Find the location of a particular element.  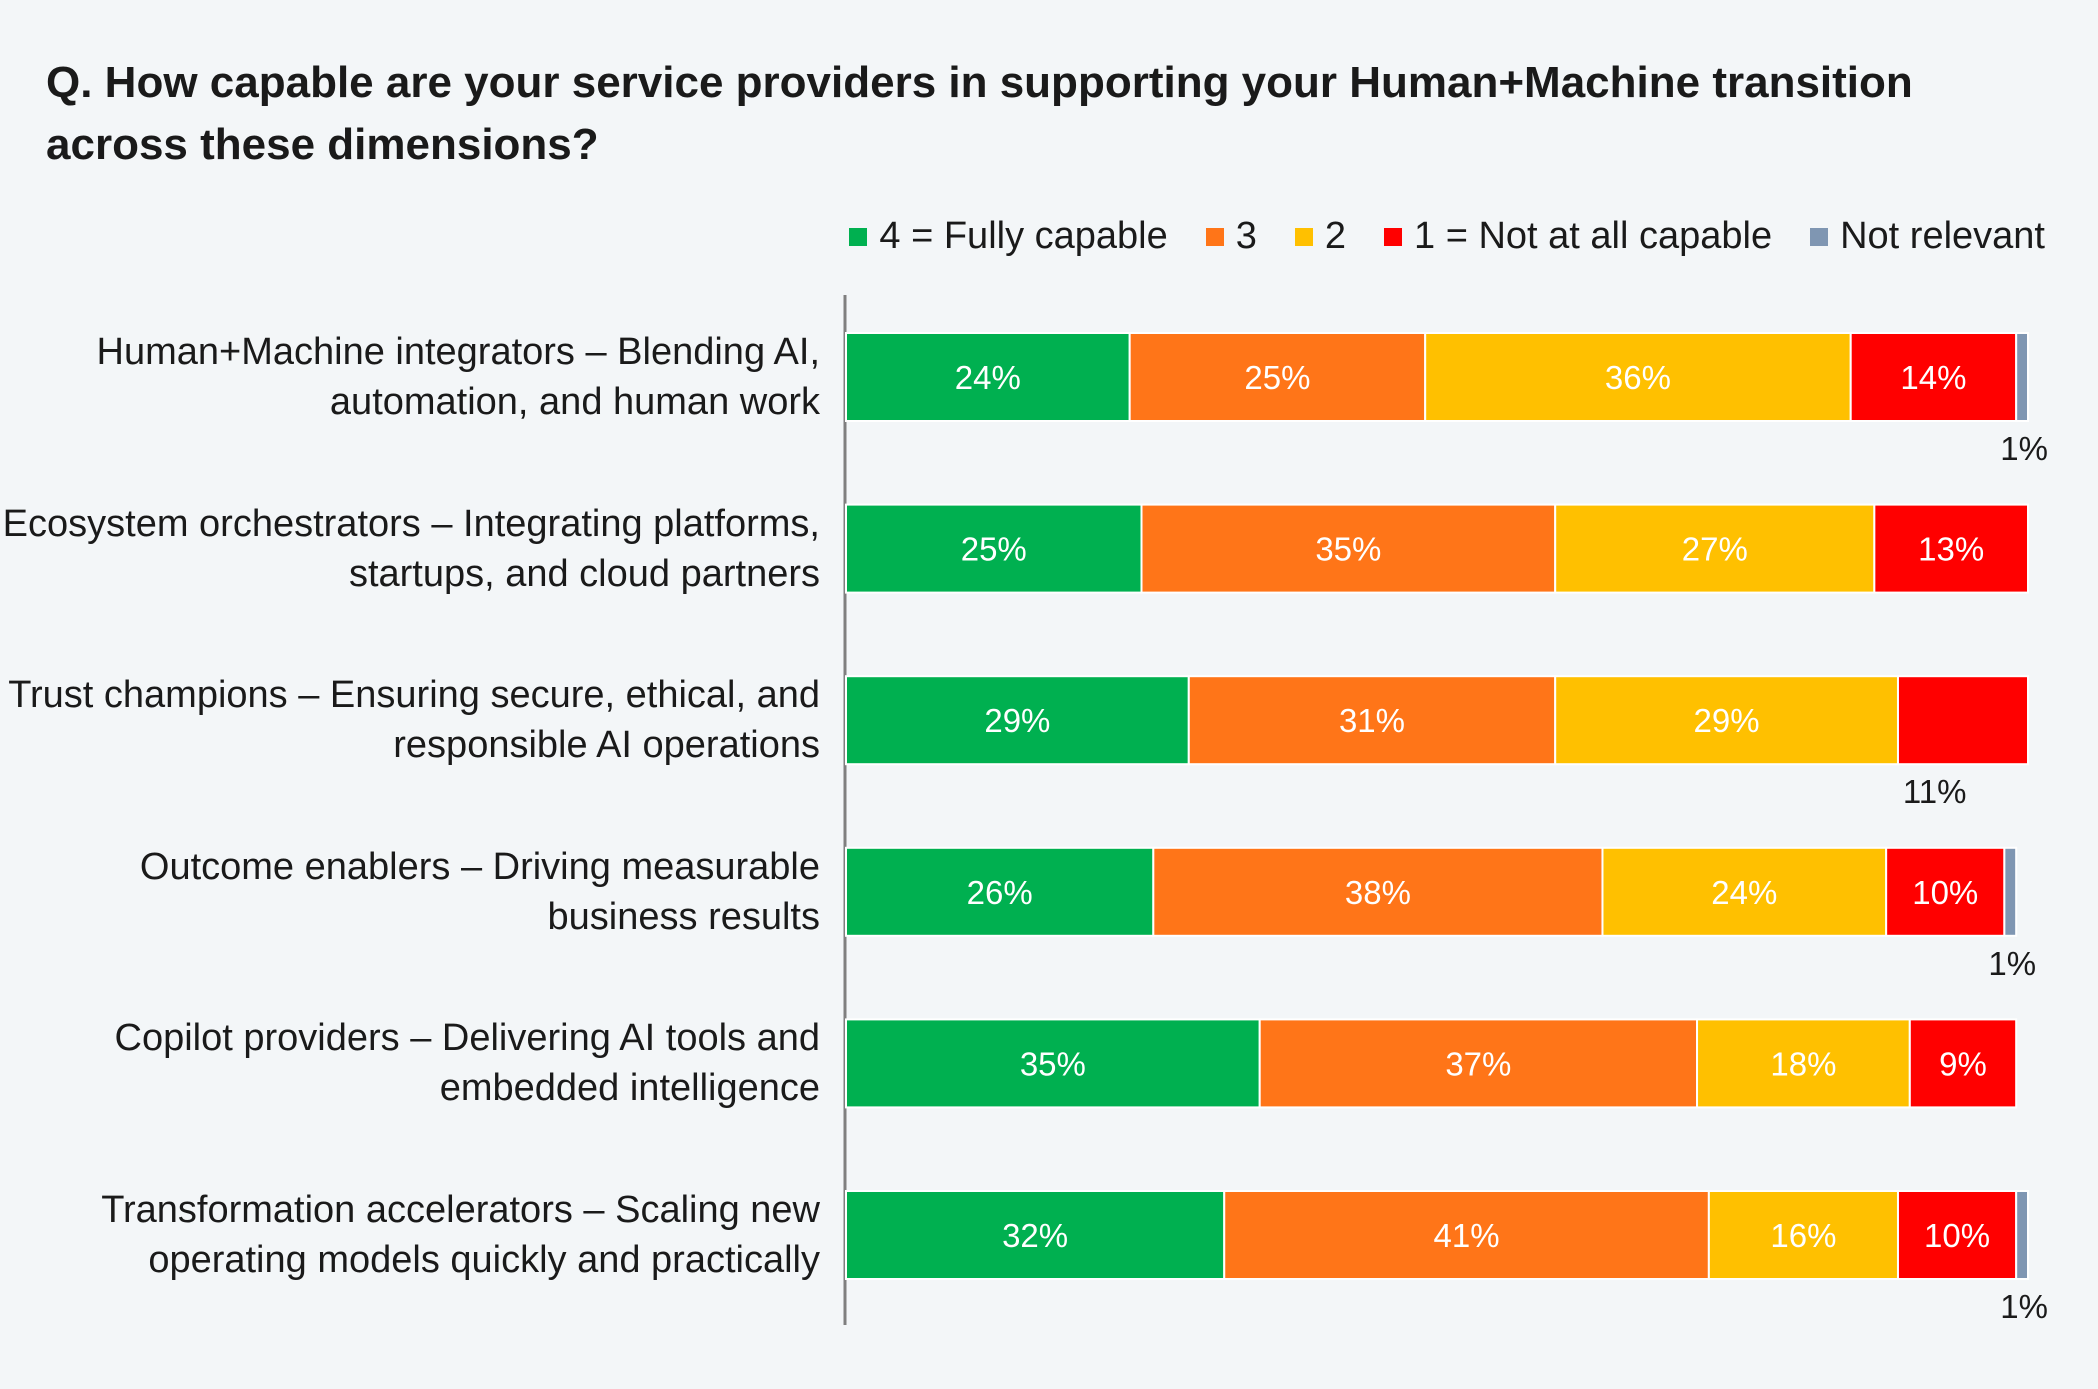

legend-item: 3 is located at coordinates (1231, 236).